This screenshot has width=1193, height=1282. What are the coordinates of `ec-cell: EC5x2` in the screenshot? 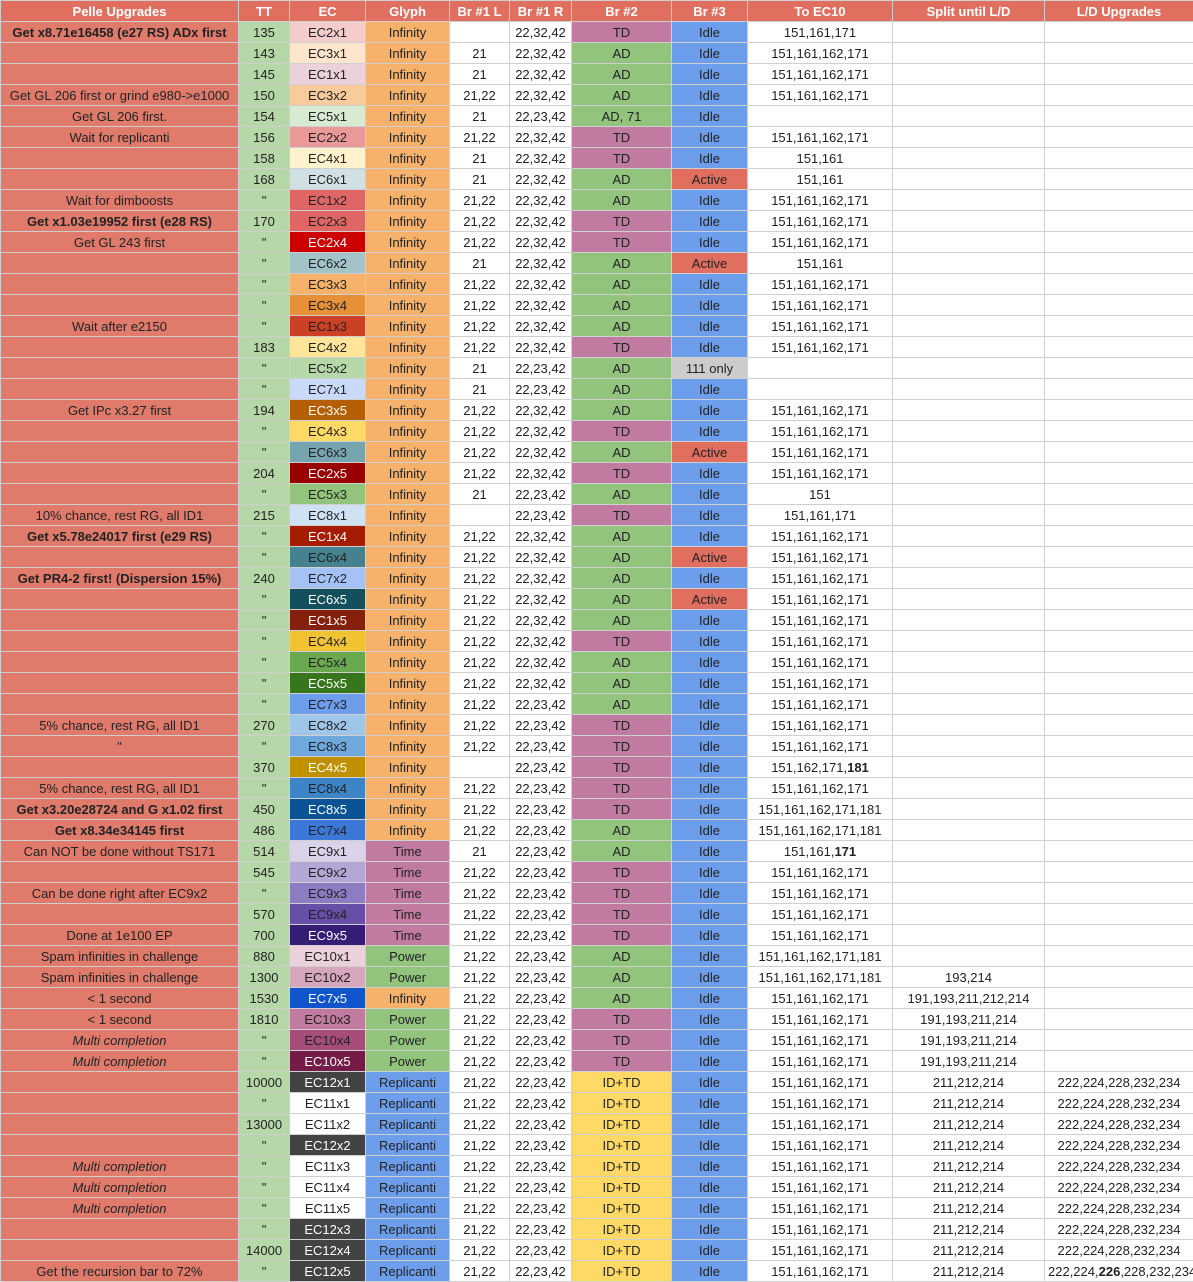 It's located at (328, 368).